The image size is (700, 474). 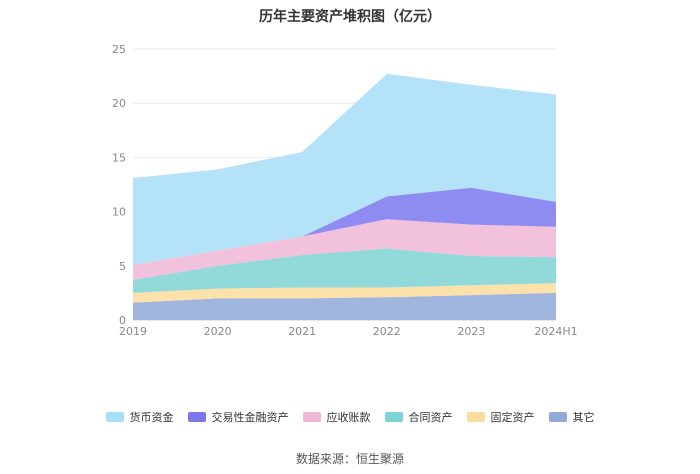 I want to click on legend-label: 固定资产, so click(x=512, y=417).